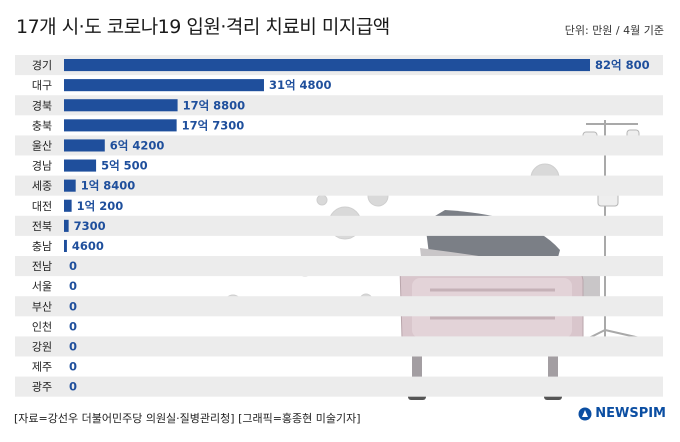  What do you see at coordinates (614, 30) in the screenshot?
I see `unit-note: 단위: 만원 / 4월 기준` at bounding box center [614, 30].